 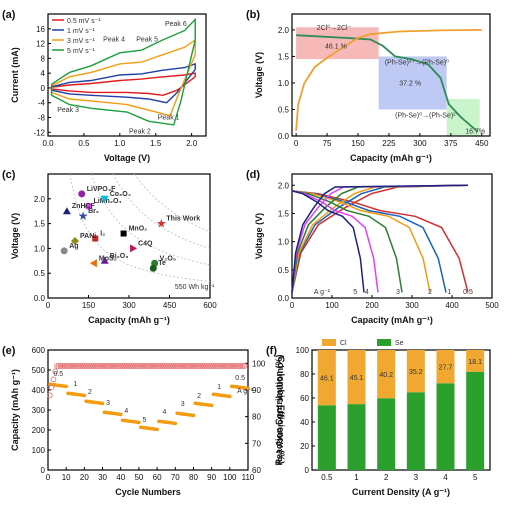 I want to click on x-tick-label-c: 300, so click(x=129, y=305).